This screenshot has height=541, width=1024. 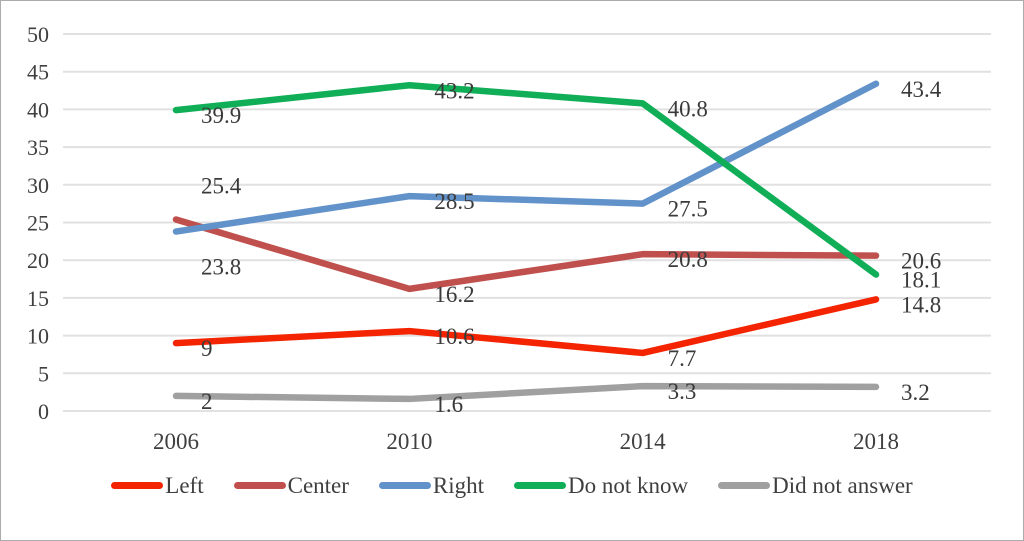 I want to click on x-tick-label-2018: 2018, so click(x=876, y=441).